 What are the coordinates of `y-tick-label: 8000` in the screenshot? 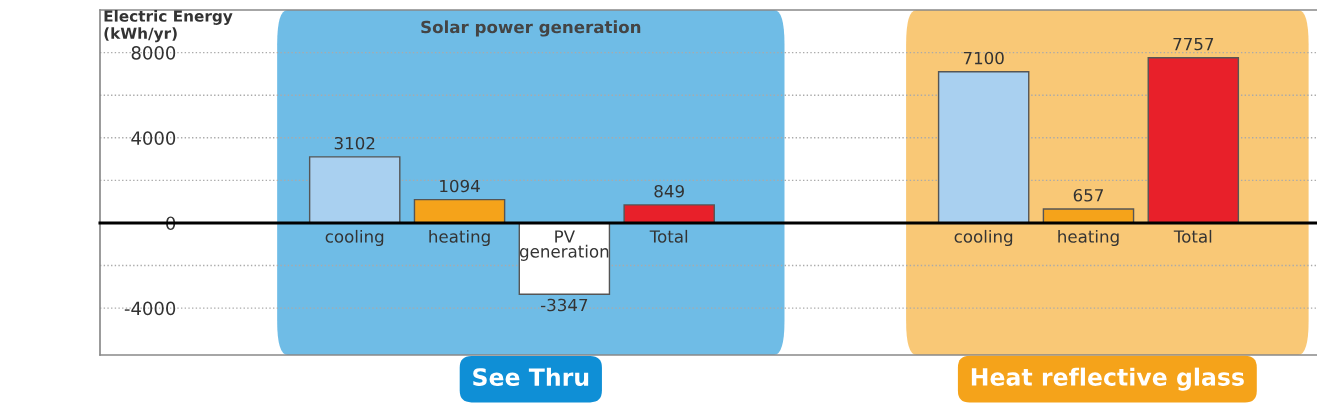 It's located at (153, 53).